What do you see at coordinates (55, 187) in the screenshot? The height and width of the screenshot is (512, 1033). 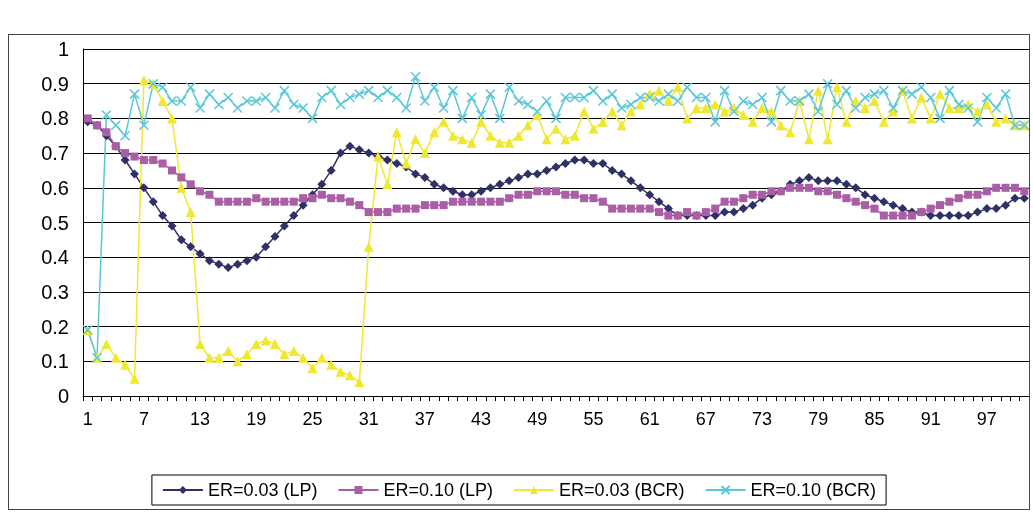 I see `y-tick-label: 0.6` at bounding box center [55, 187].